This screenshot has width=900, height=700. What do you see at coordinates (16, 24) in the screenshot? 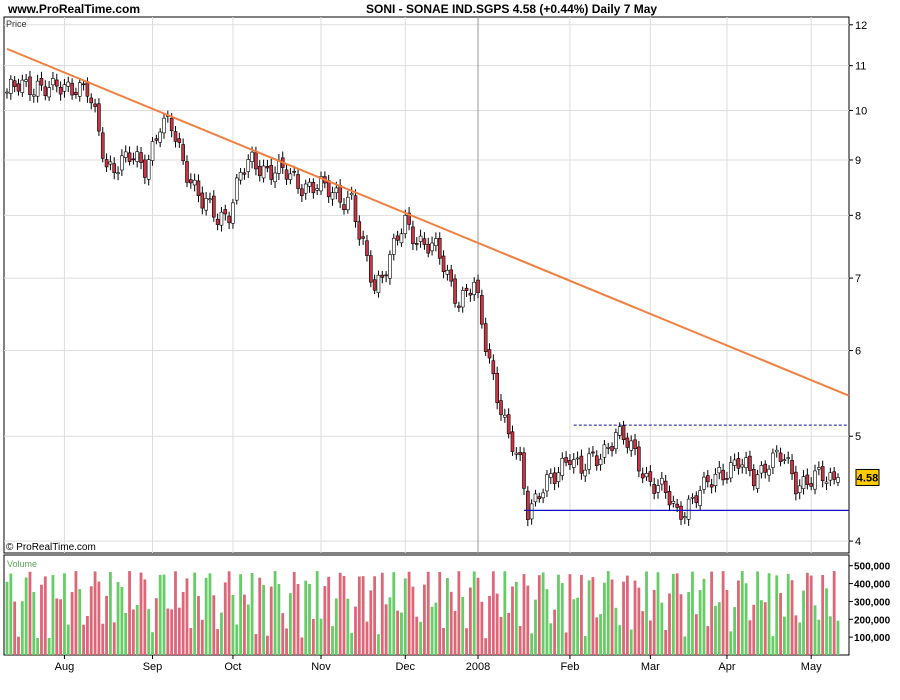
I see `price-label: Price` at bounding box center [16, 24].